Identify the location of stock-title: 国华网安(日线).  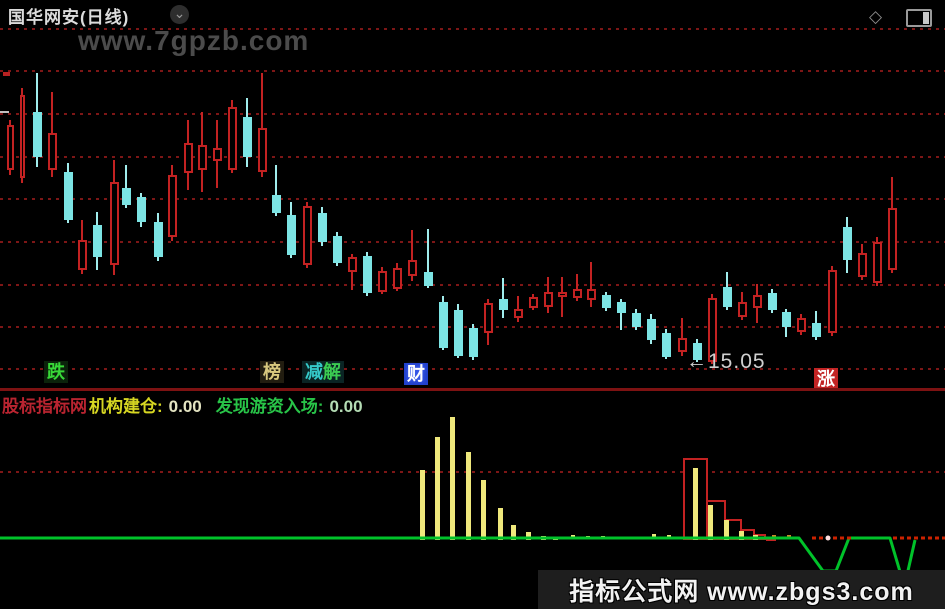
(69, 17).